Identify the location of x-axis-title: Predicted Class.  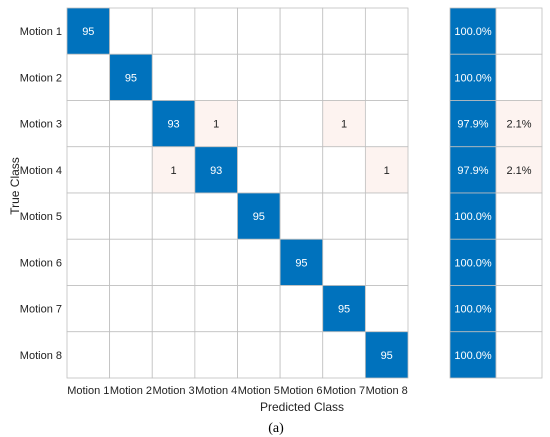
(302, 407).